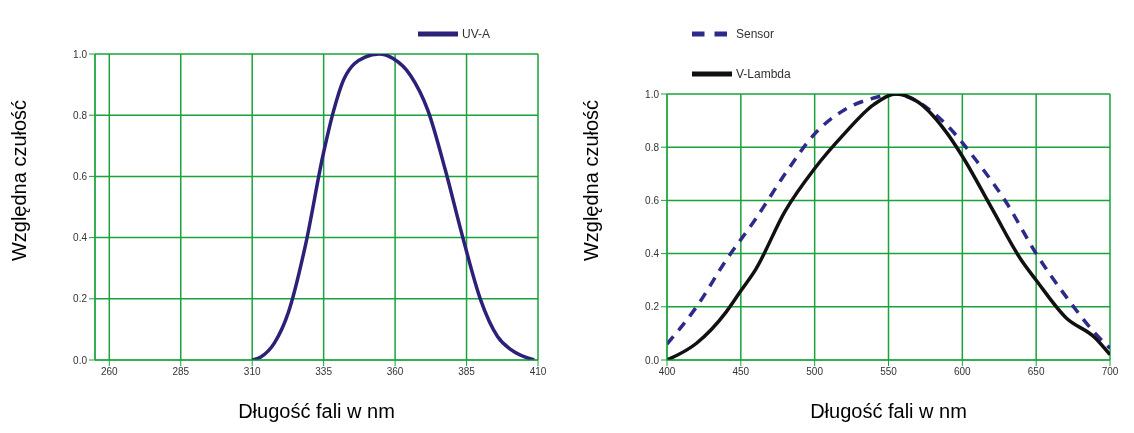  What do you see at coordinates (667, 372) in the screenshot?
I see `x-tick-label: 400` at bounding box center [667, 372].